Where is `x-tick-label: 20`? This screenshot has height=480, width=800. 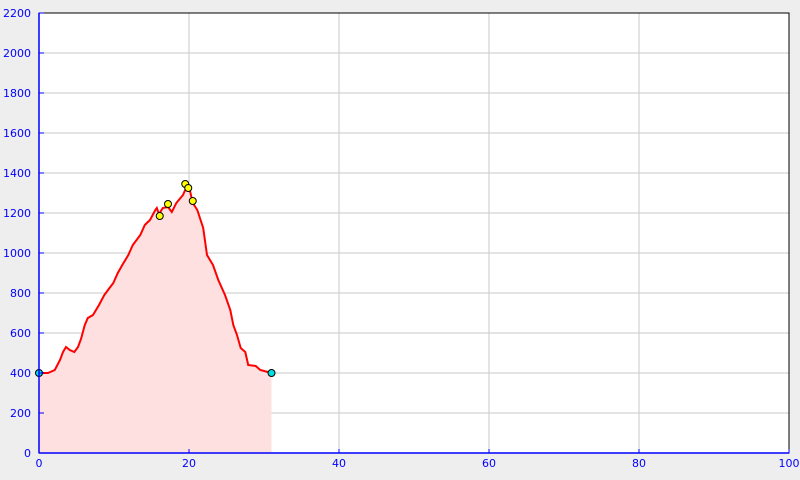 x-tick-label: 20 is located at coordinates (189, 463).